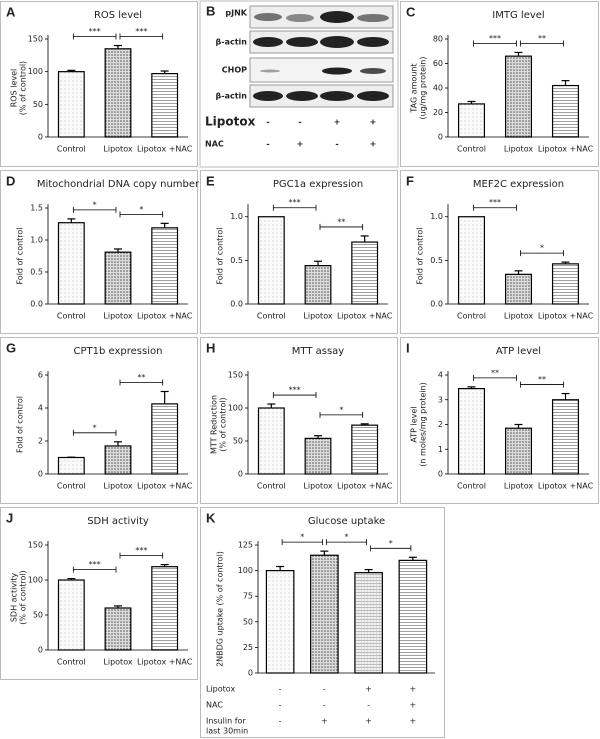 This screenshot has height=739, width=600. Describe the element at coordinates (226, 721) in the screenshot. I see `condition-label: Insulin for` at that location.